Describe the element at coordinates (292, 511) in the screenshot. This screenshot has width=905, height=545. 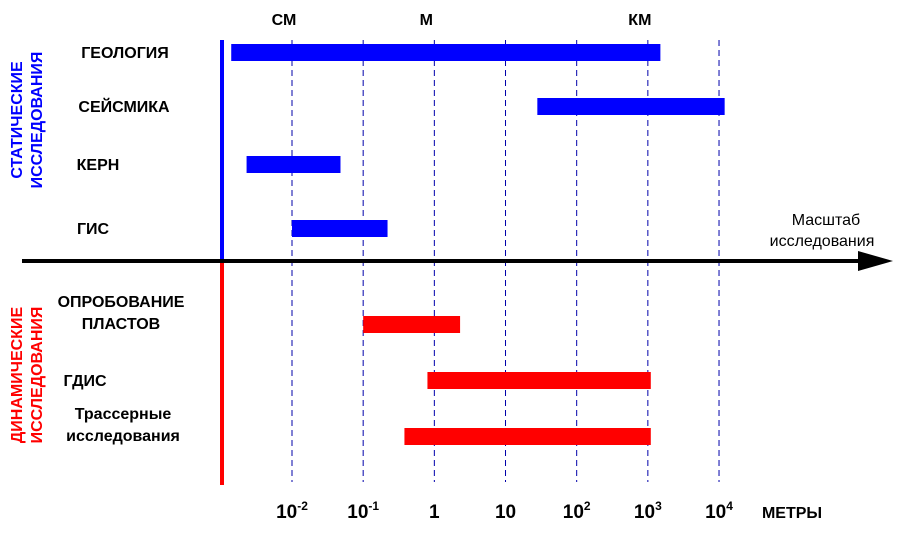
I see `tick-label: 10⁻²` at that location.